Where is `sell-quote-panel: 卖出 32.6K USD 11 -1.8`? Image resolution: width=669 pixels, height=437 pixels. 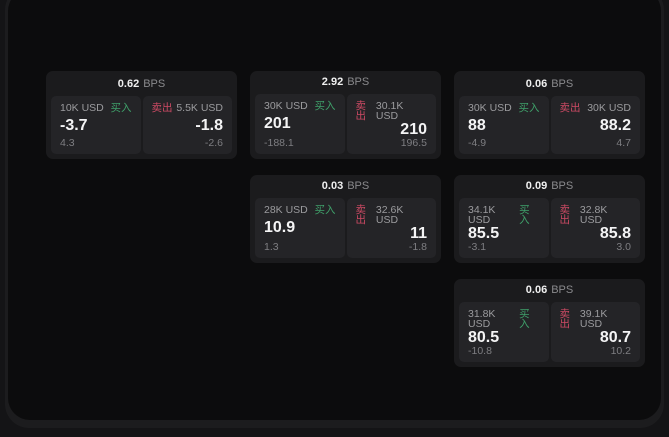 sell-quote-panel: 卖出 32.6K USD 11 -1.8 is located at coordinates (391, 227).